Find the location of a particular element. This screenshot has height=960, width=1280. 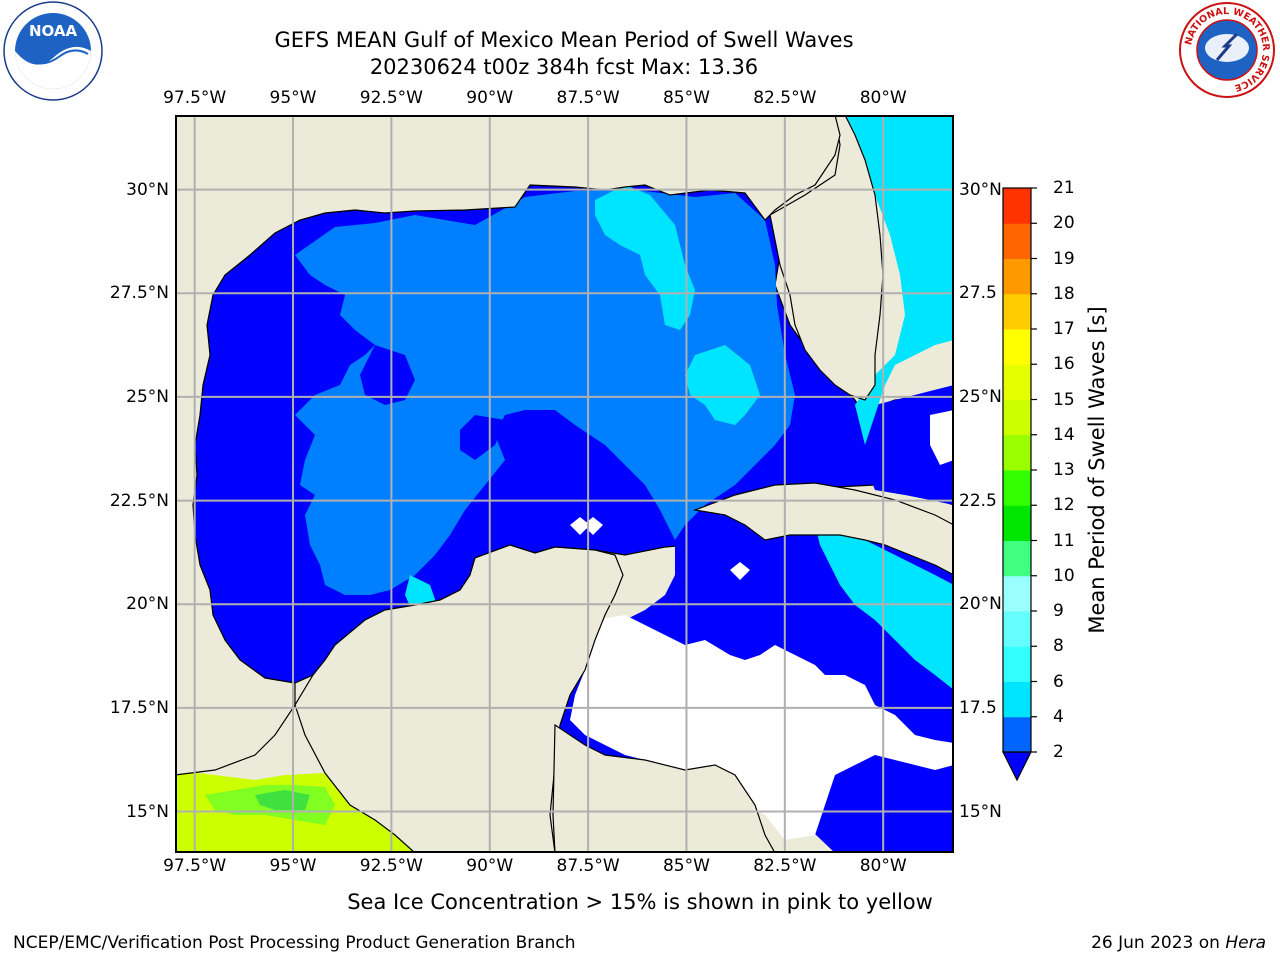

colorbar-tick-label: 13 is located at coordinates (1064, 470).